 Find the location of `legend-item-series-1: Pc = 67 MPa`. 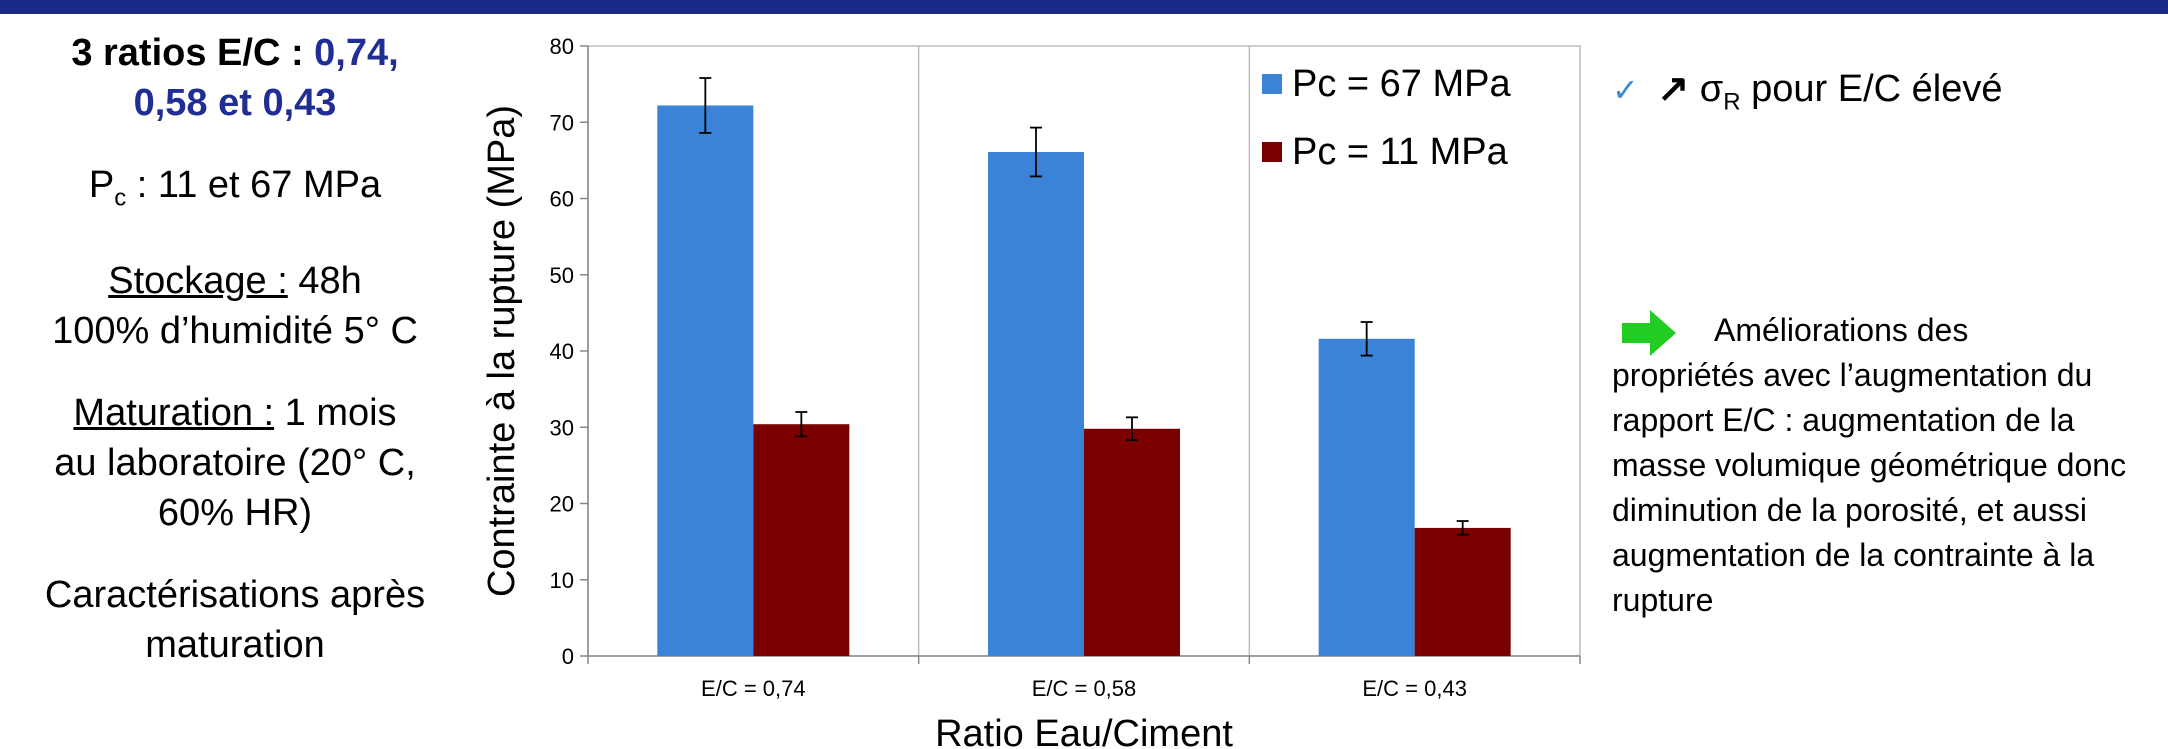

legend-item-series-1: Pc = 67 MPa is located at coordinates (1386, 84).